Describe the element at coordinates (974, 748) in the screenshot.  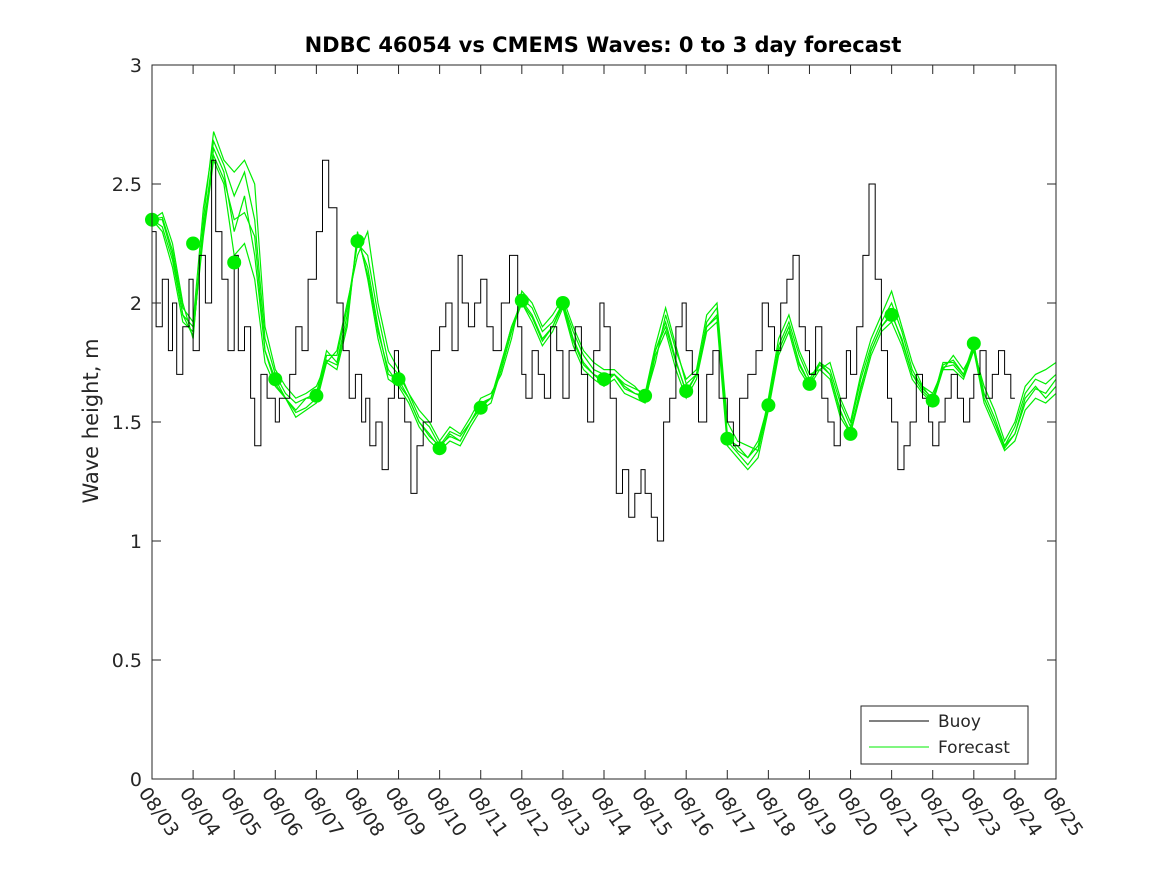
I see `legend-forecast-label: Forecast` at that location.